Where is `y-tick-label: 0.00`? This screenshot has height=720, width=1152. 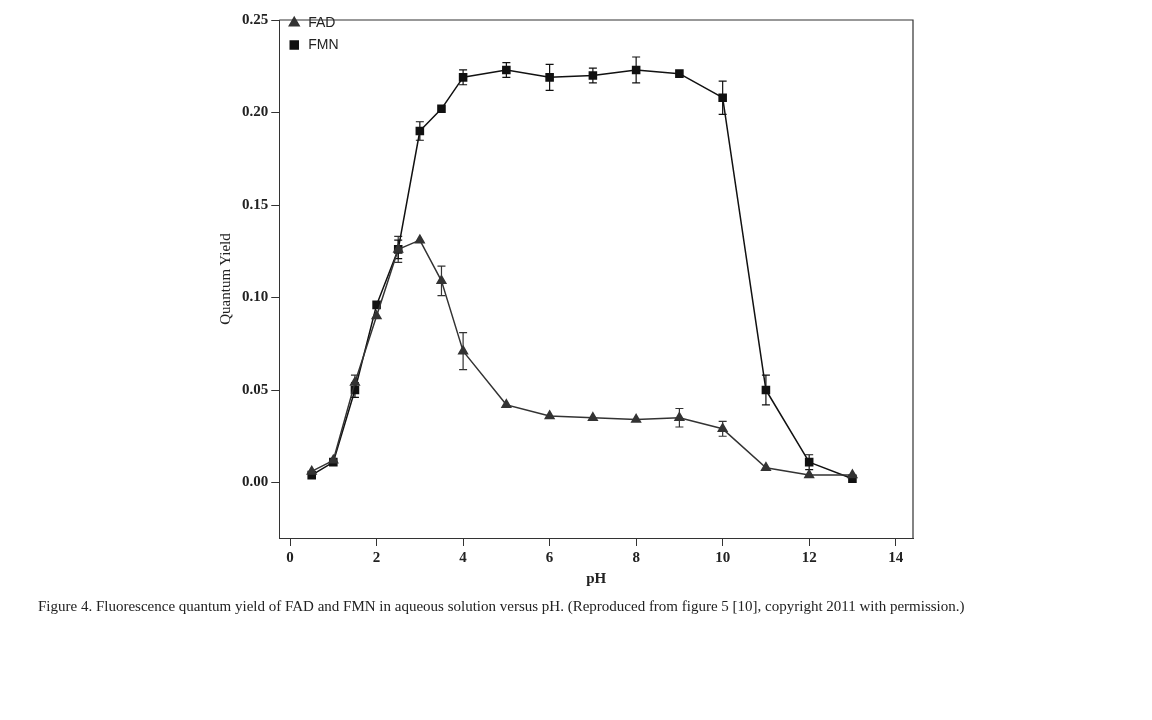 y-tick-label: 0.00 is located at coordinates (255, 481).